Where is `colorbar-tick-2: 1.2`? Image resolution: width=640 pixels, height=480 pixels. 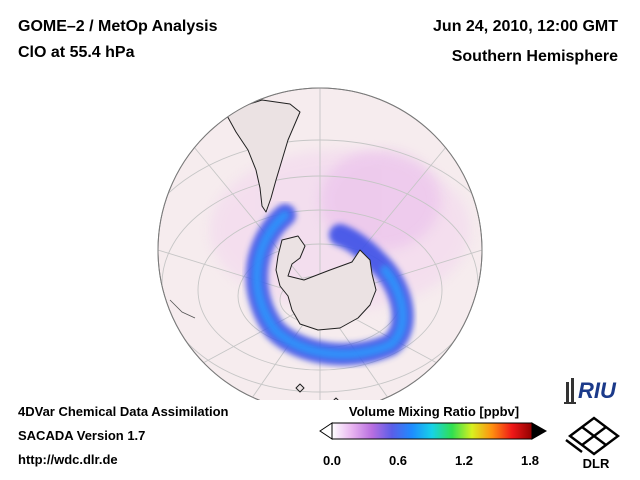
colorbar-tick-2: 1.2 is located at coordinates (464, 460).